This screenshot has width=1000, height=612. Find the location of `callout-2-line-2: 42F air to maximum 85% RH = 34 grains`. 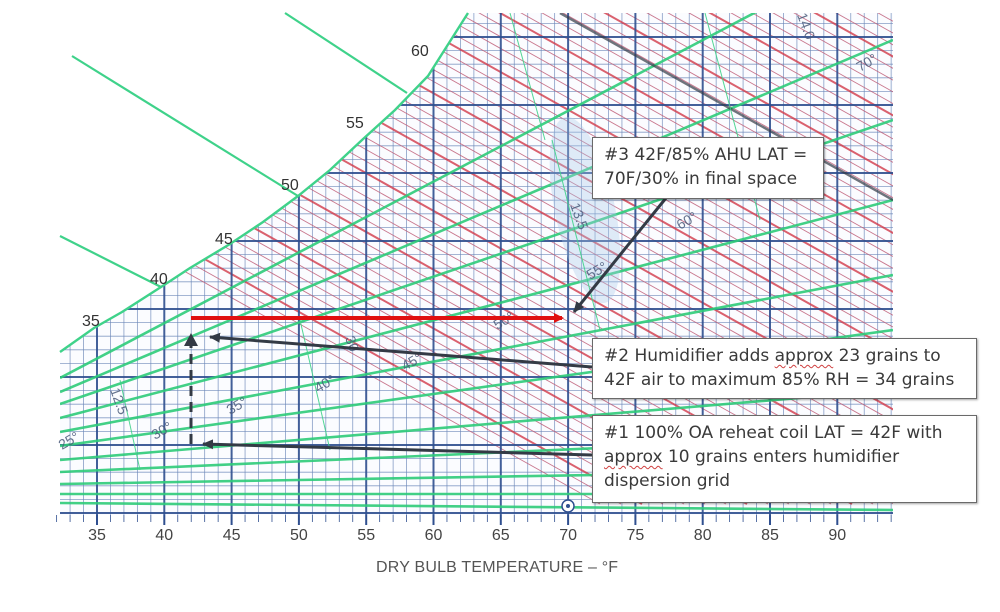

callout-2-line-2: 42F air to maximum 85% RH = 34 grains is located at coordinates (779, 380).